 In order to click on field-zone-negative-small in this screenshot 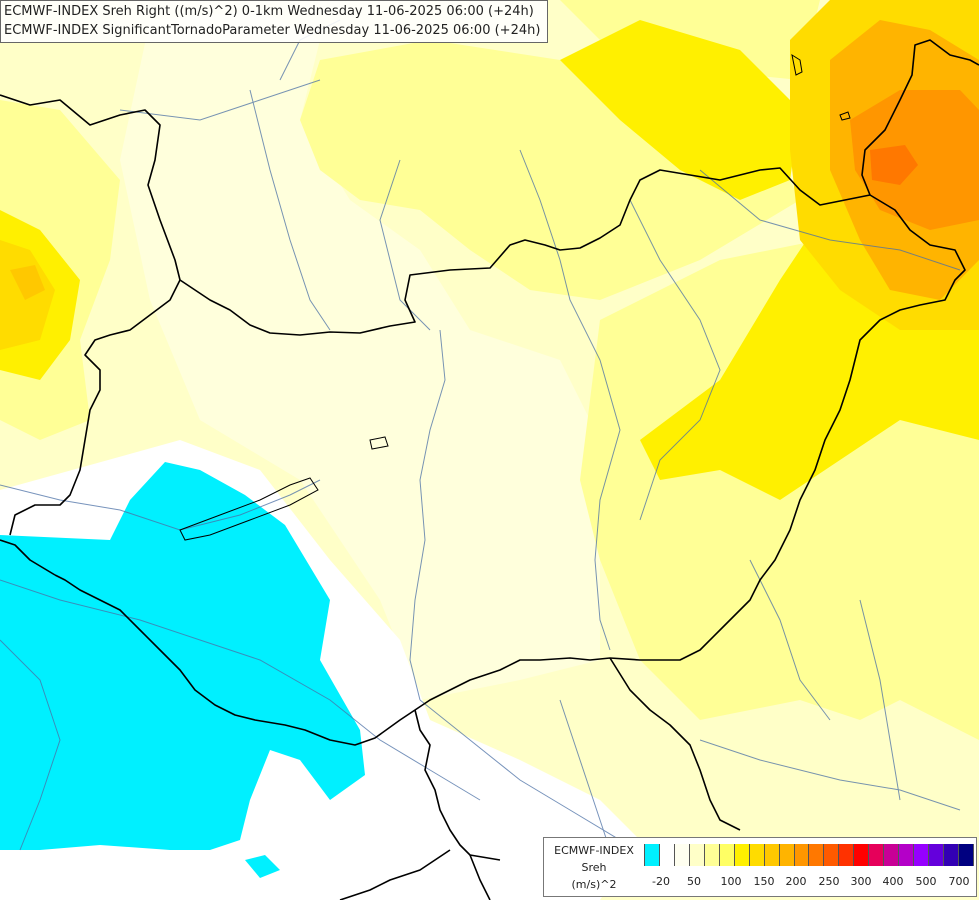, I will do `click(262, 866)`.